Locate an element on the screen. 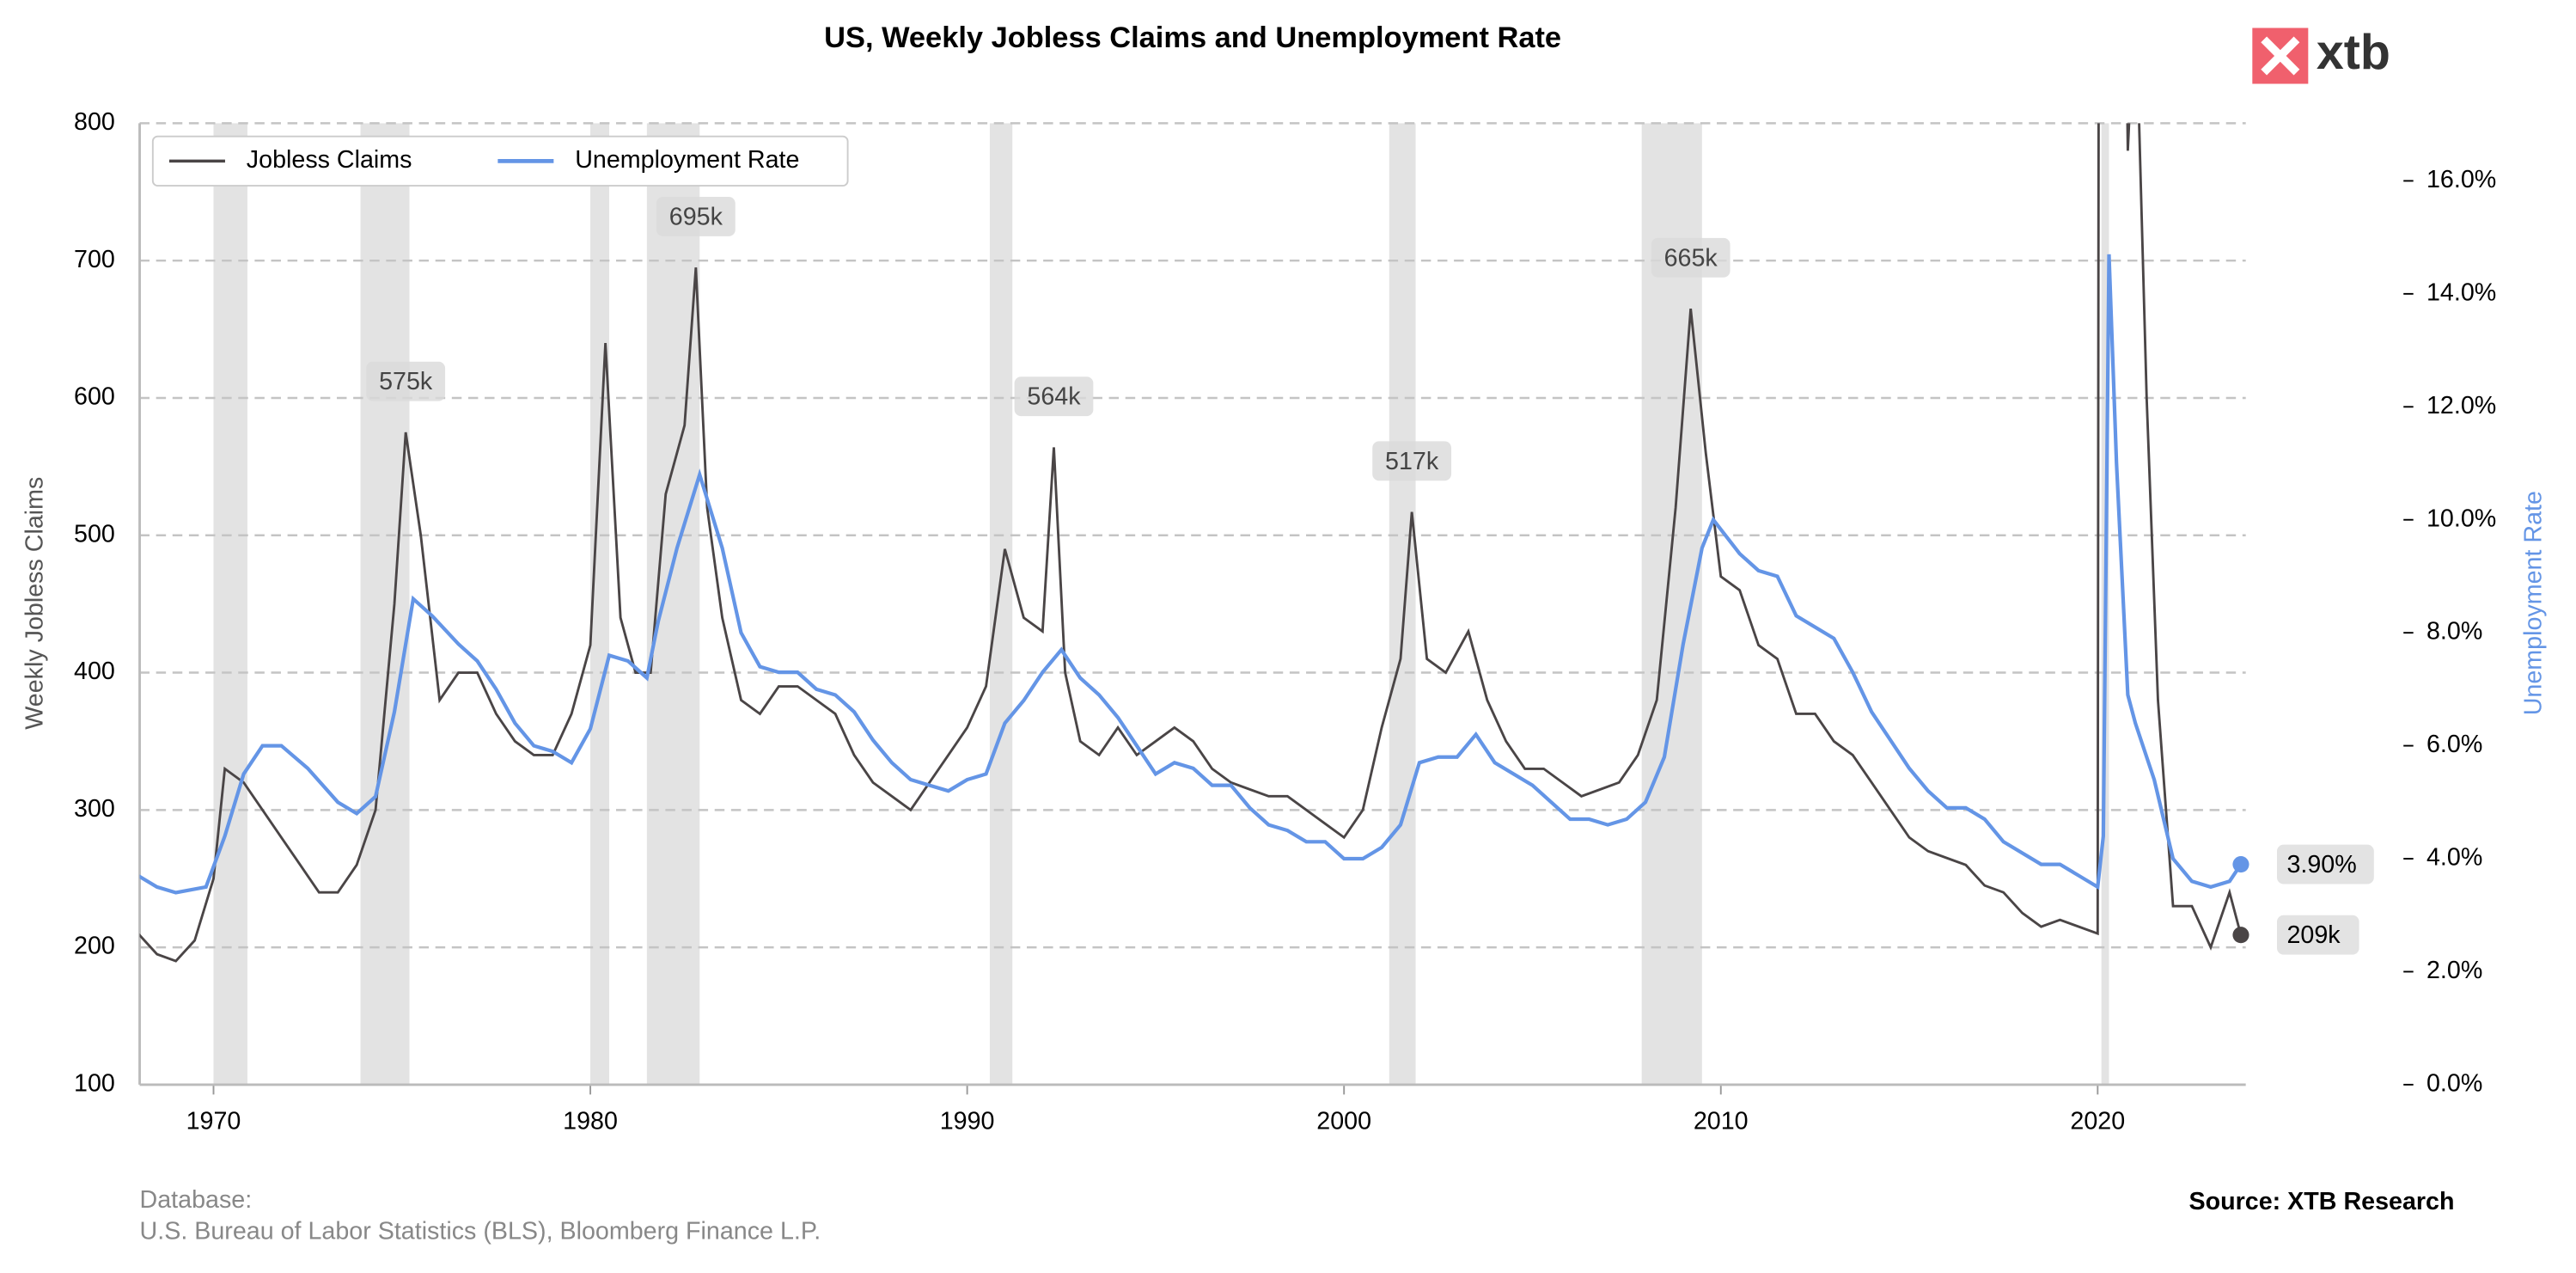 The height and width of the screenshot is (1273, 2576). y2-axis-label: Unemployment Rate is located at coordinates (2534, 603).